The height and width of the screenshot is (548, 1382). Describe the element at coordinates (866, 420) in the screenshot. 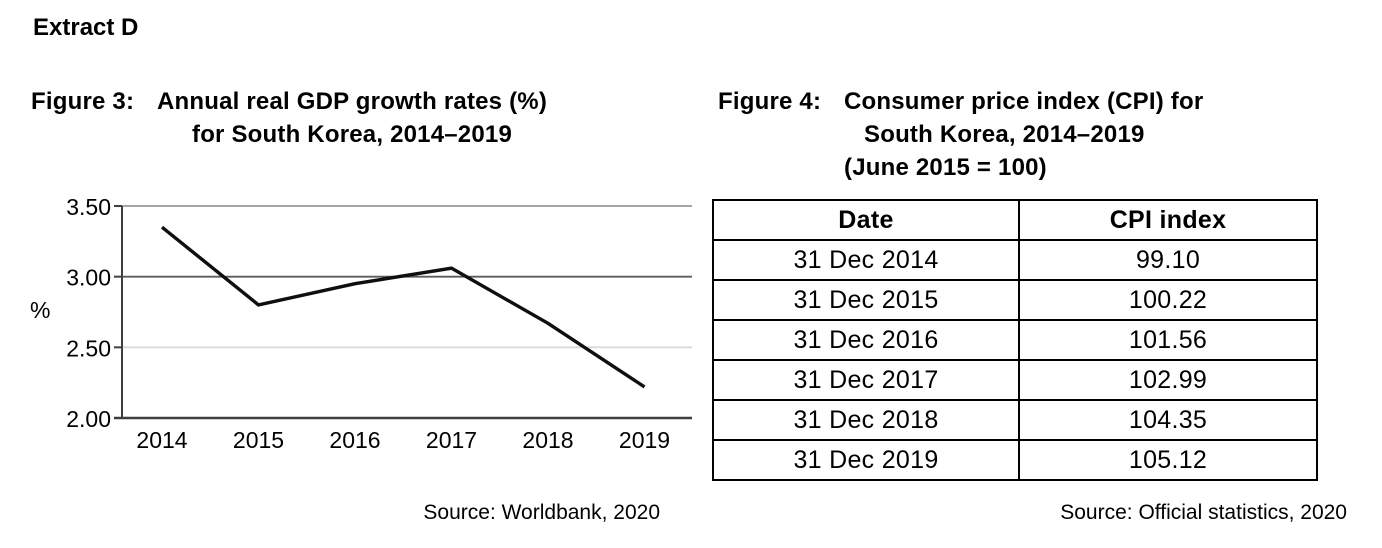

I see `table-cell-date: 31 Dec 2018` at that location.